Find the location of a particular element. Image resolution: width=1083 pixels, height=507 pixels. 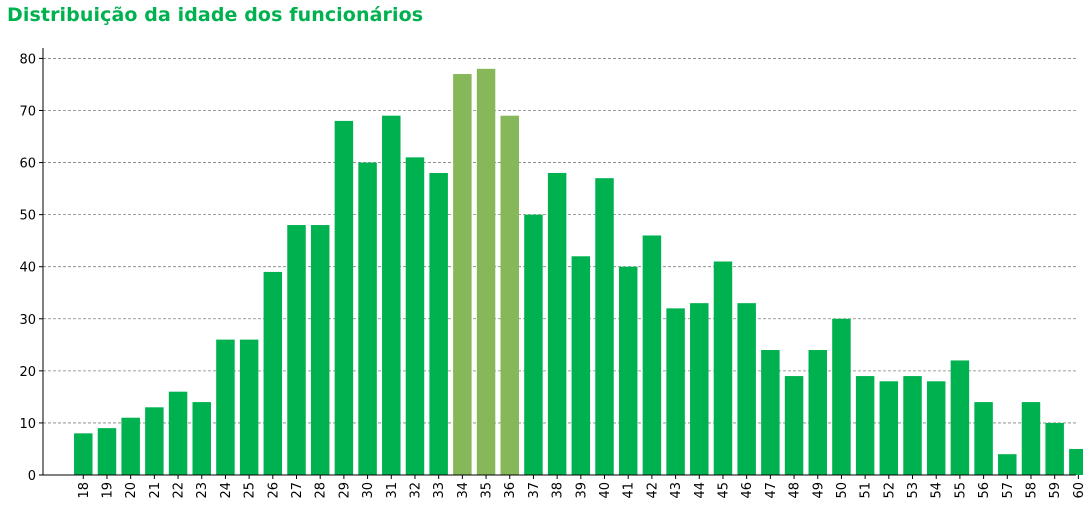

x-tick-label: 31 is located at coordinates (392, 490).